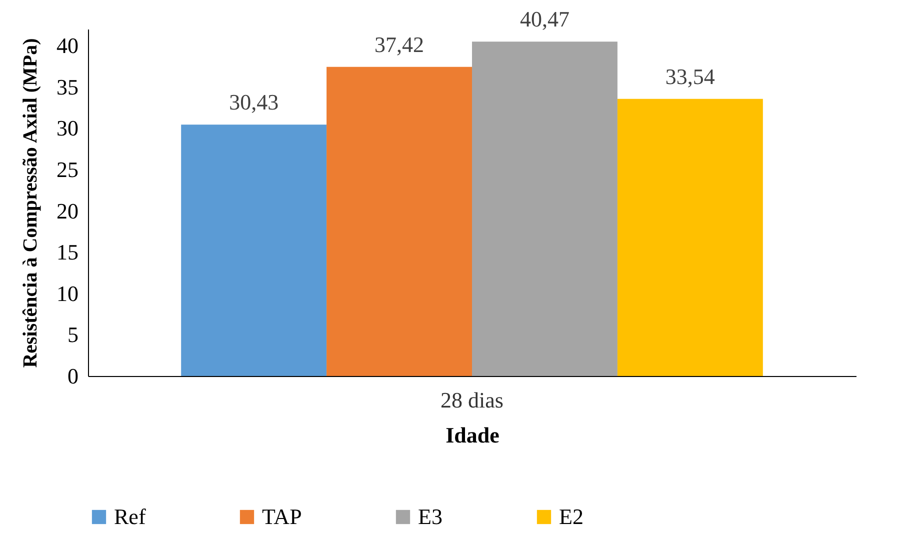 This screenshot has width=921, height=549. I want to click on legend-label: Ref, so click(130, 516).